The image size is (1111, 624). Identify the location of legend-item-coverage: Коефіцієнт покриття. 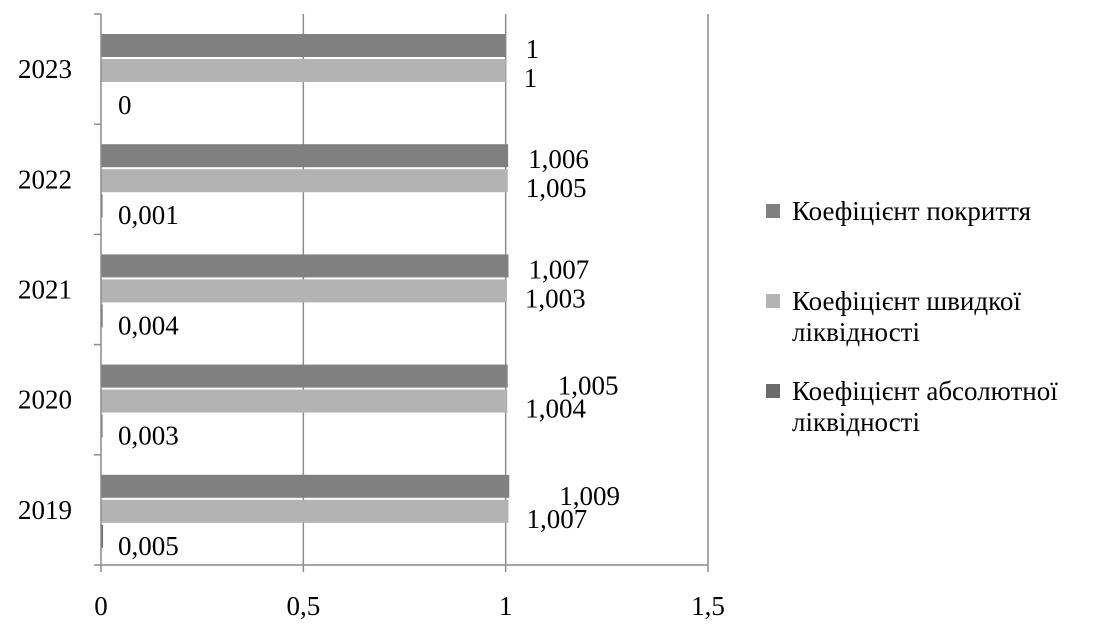
(898, 211).